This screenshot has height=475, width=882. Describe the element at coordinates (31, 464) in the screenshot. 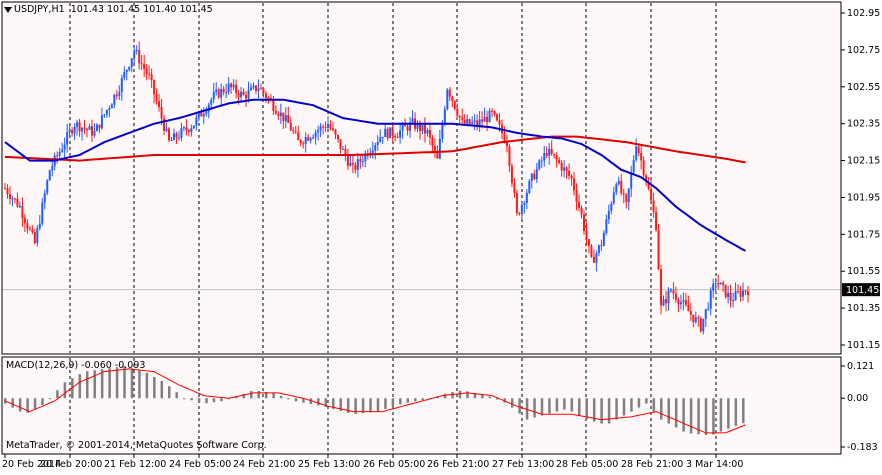

I see `time-tick-label: 20 Feb 2014` at that location.